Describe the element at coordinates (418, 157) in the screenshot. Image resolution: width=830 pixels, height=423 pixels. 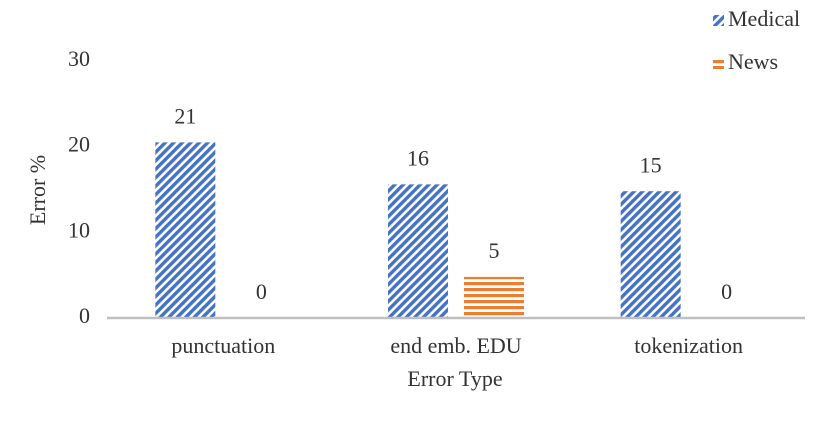
I see `value-label: 16` at that location.